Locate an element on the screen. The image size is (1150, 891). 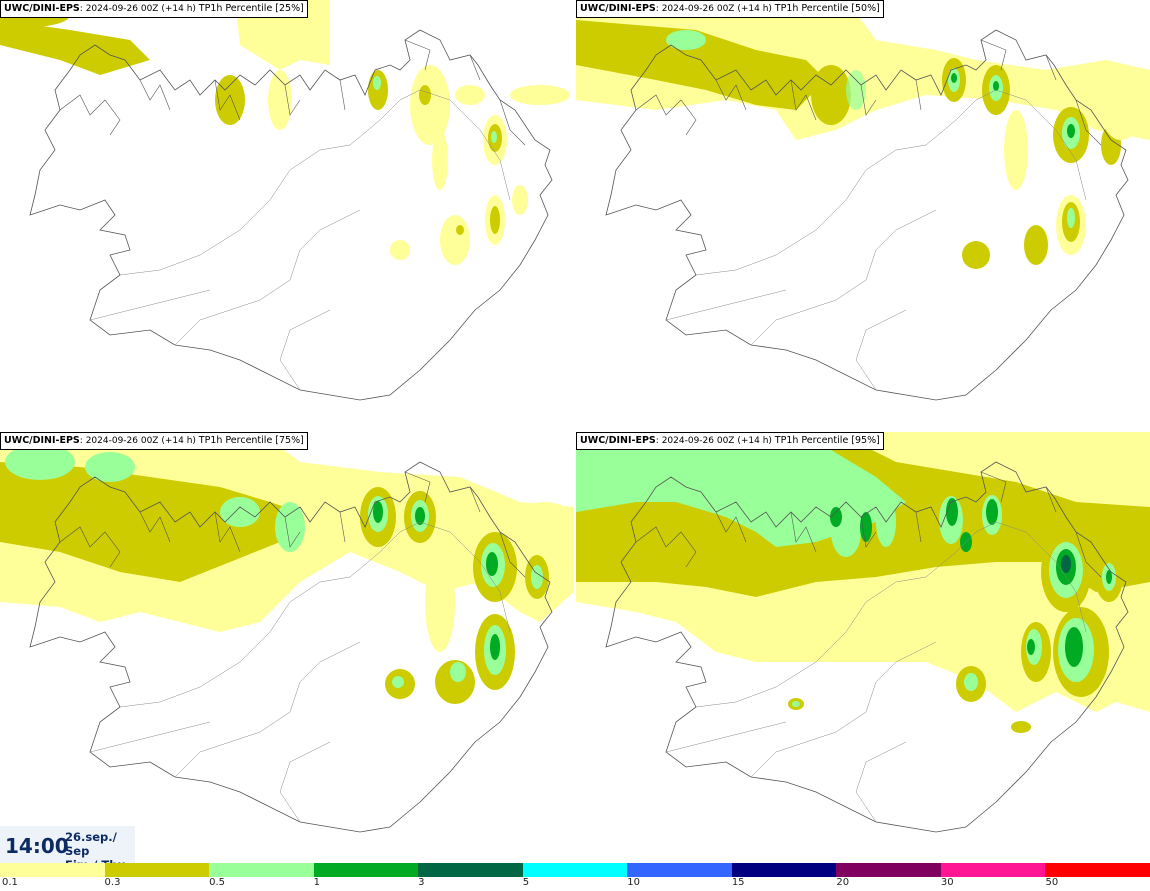
color-scale-tick-label: 30 is located at coordinates (947, 882).